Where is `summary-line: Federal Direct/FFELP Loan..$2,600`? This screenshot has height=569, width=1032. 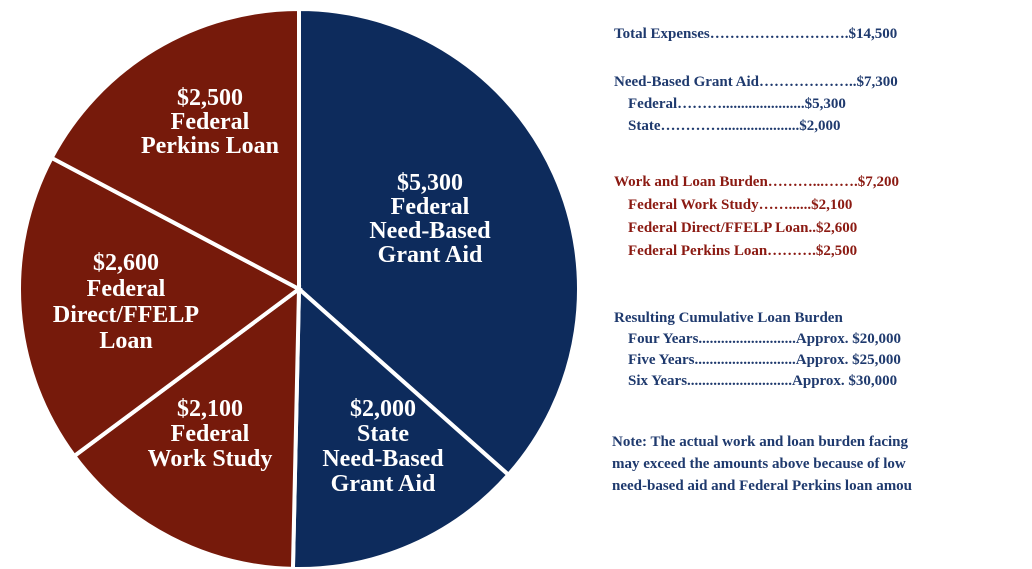 summary-line: Federal Direct/FFELP Loan..$2,600 is located at coordinates (742, 228).